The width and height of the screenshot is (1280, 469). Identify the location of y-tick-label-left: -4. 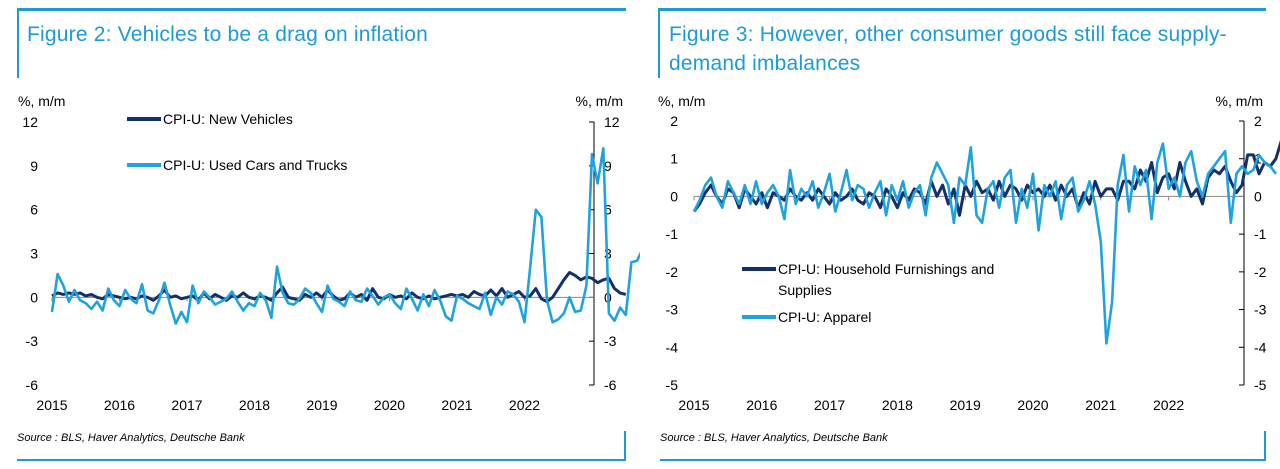
(672, 347).